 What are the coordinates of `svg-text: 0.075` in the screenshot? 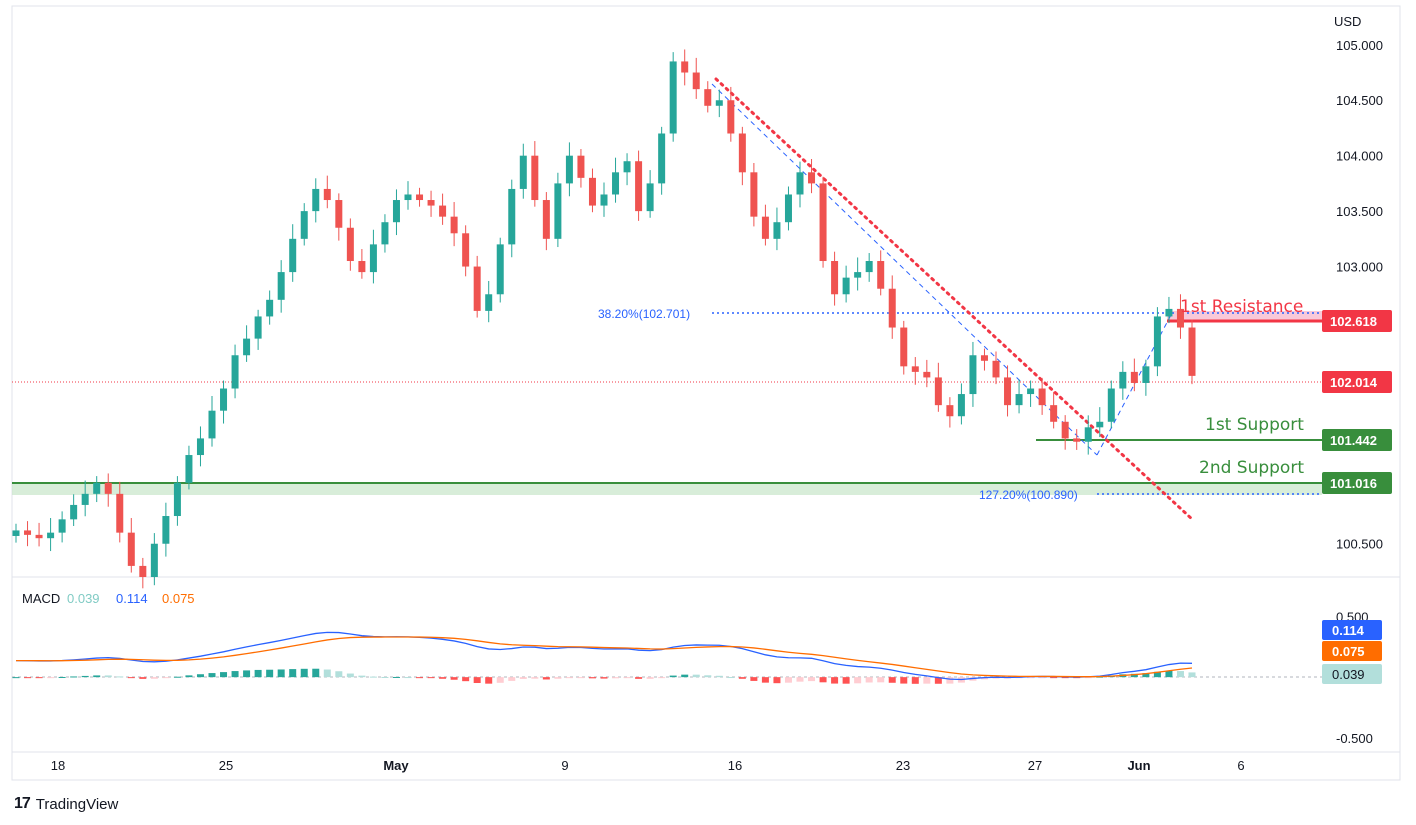 It's located at (1348, 651).